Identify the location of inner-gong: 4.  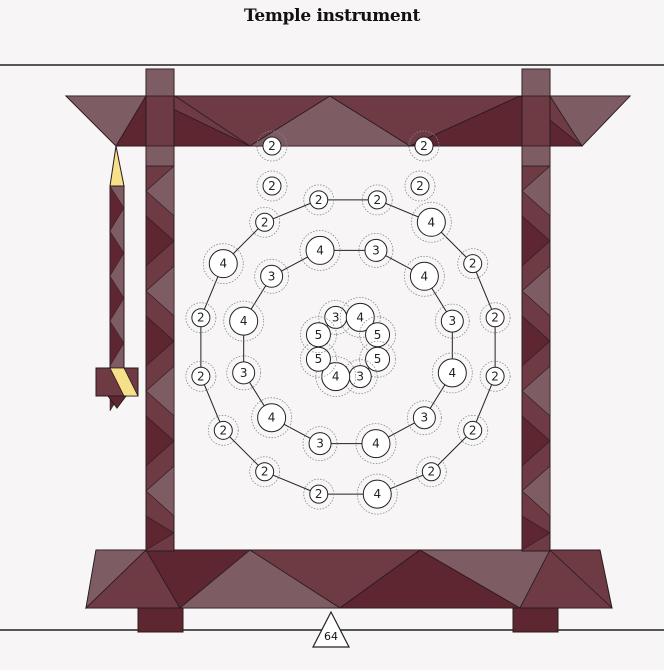
(360, 317).